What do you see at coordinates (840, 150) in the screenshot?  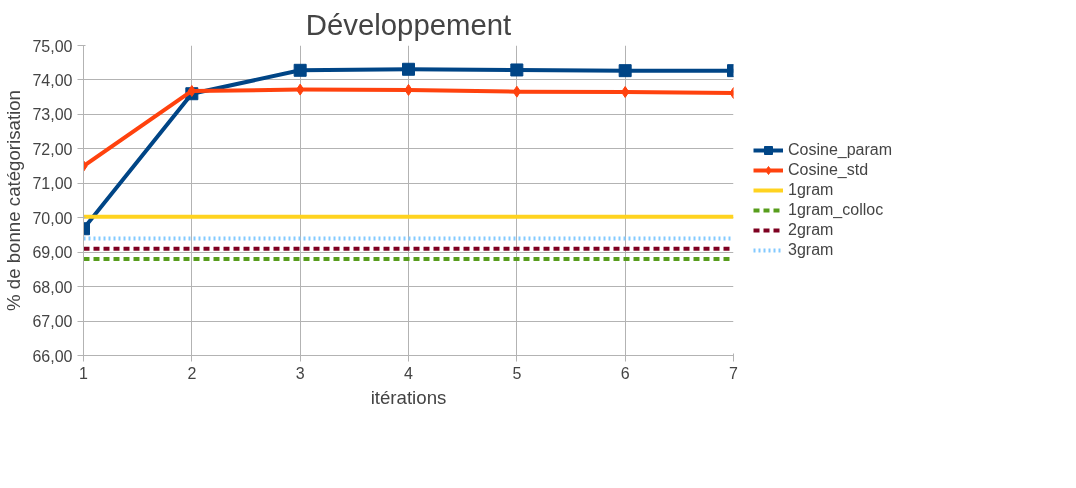 I see `legend-label: Cosine_param` at bounding box center [840, 150].